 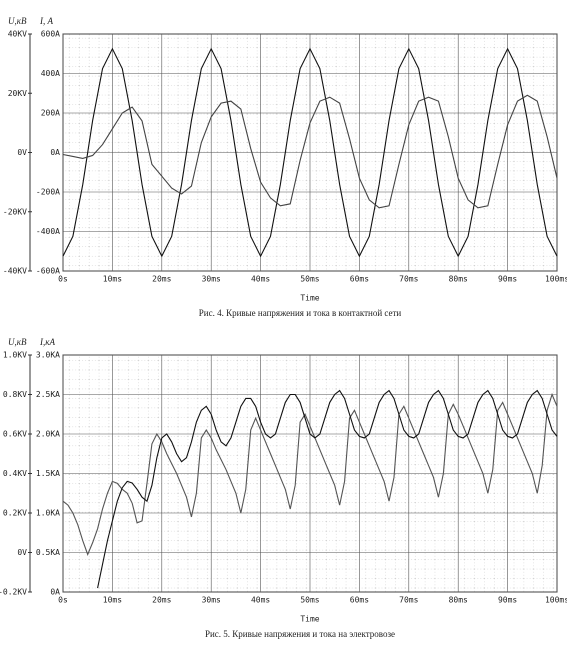 What do you see at coordinates (15, 394) in the screenshot?
I see `y-tick-label: 0.8KV` at bounding box center [15, 394].